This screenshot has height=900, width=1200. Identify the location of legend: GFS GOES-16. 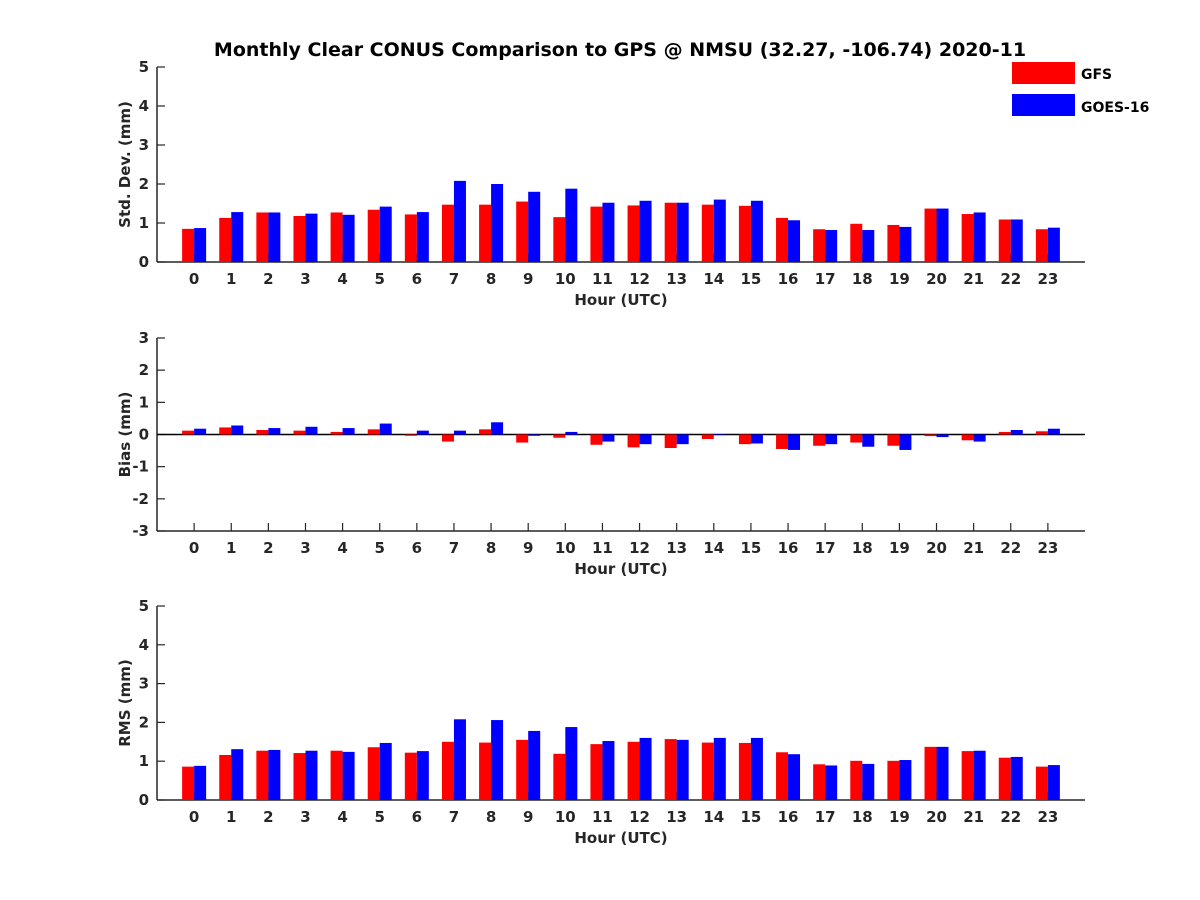
(1080, 89).